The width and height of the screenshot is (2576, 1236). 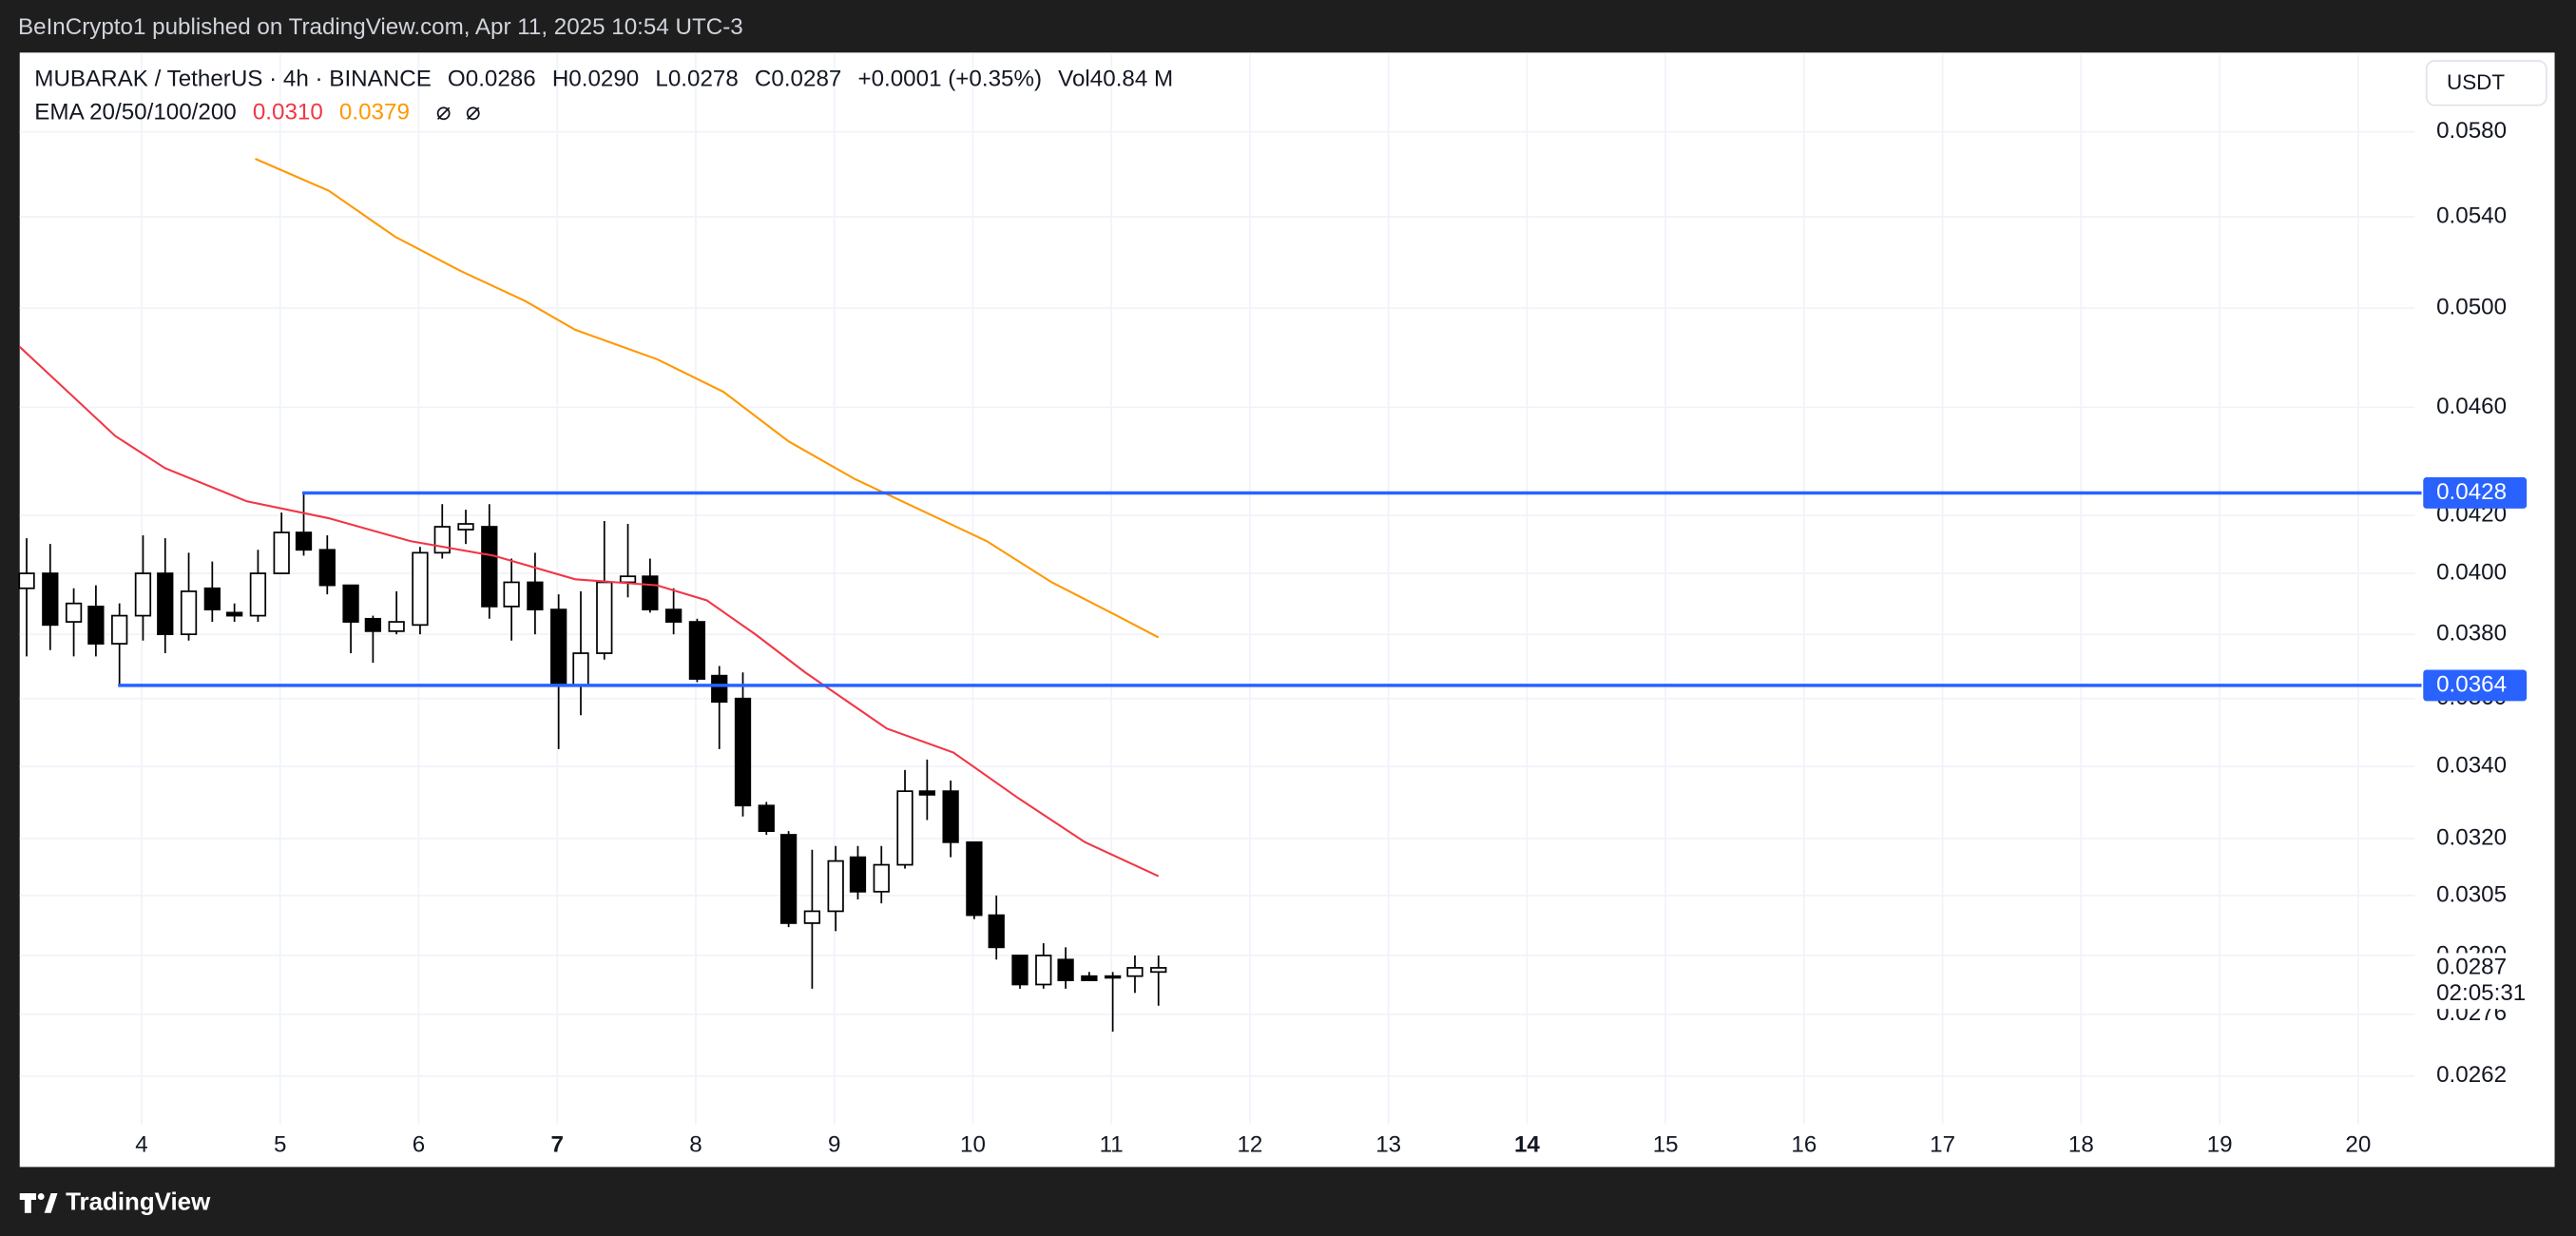 I want to click on ohlc-key: H, so click(x=560, y=80).